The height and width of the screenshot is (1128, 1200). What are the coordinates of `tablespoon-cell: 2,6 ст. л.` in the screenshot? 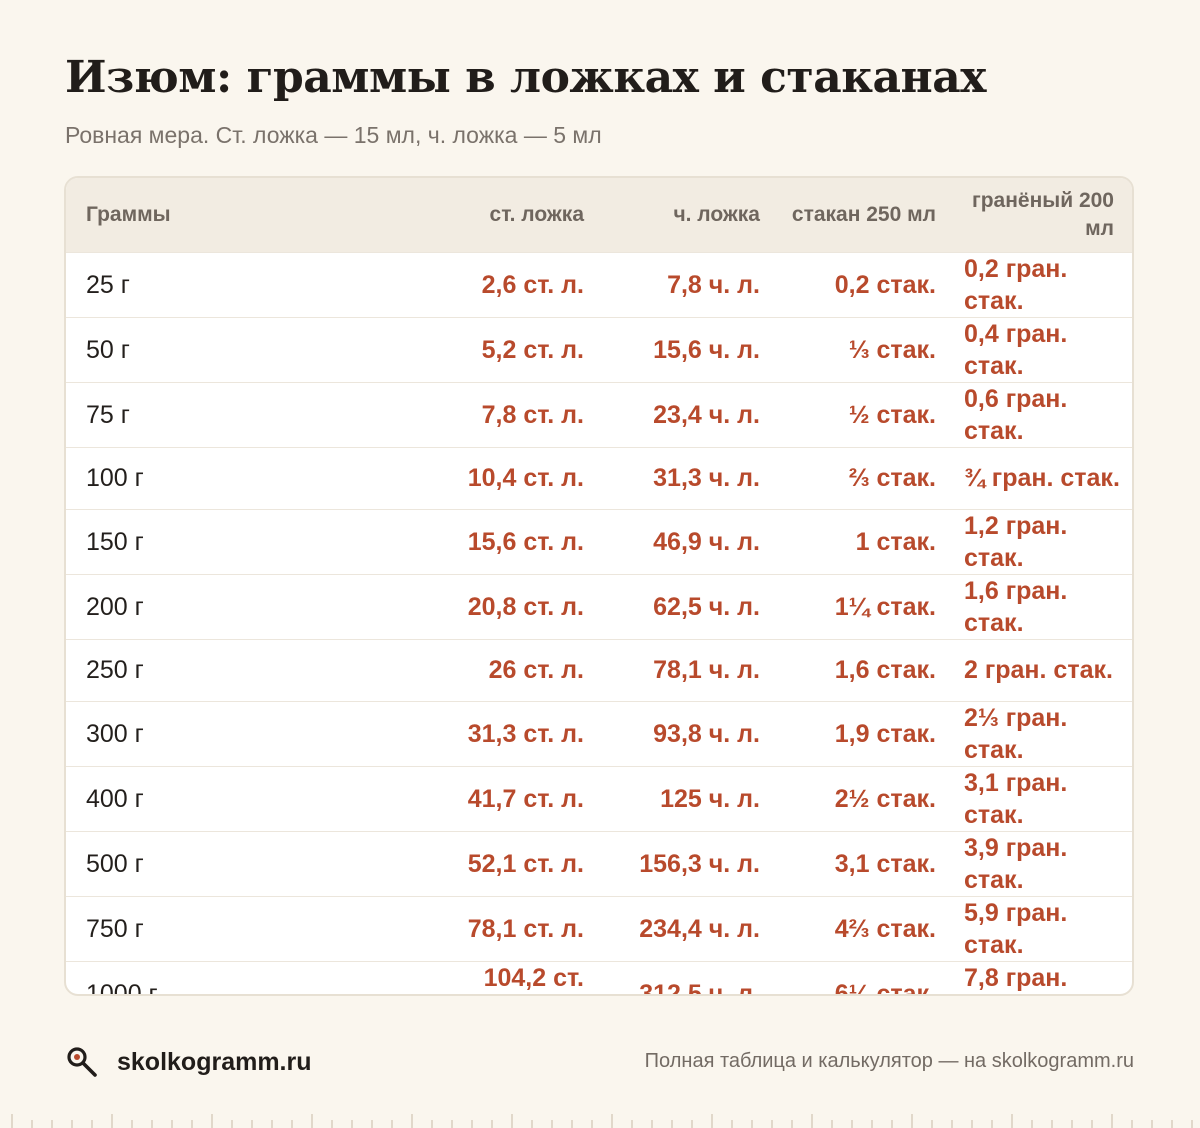 It's located at (532, 284).